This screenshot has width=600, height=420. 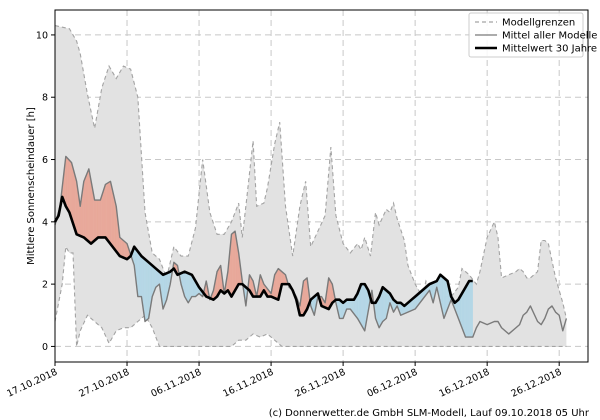 What do you see at coordinates (104, 383) in the screenshot?
I see `x-tick-label: 27.10.2018` at bounding box center [104, 383].